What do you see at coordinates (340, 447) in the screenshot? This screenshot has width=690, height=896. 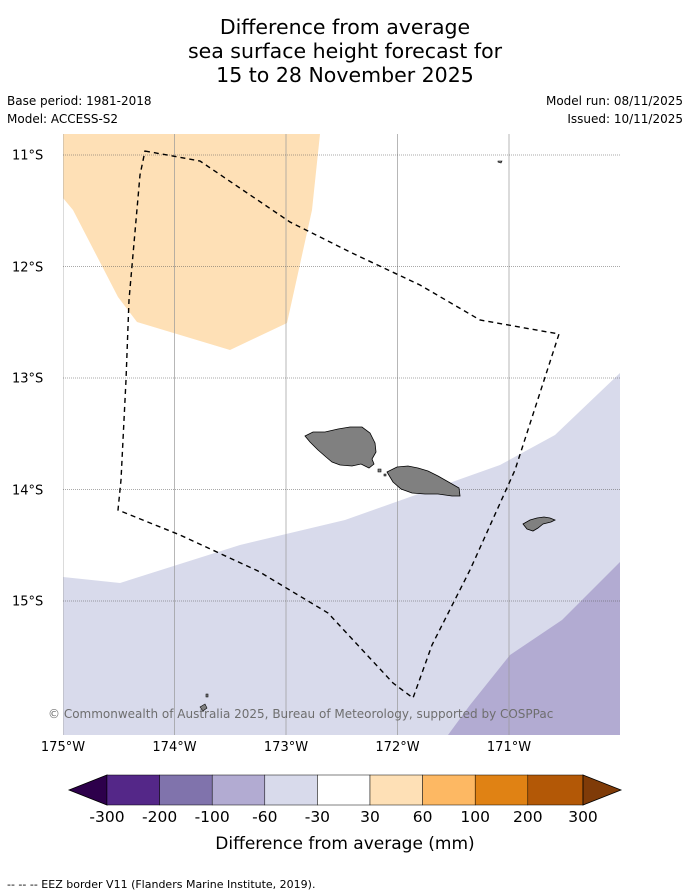 I see `island-savaii` at bounding box center [340, 447].